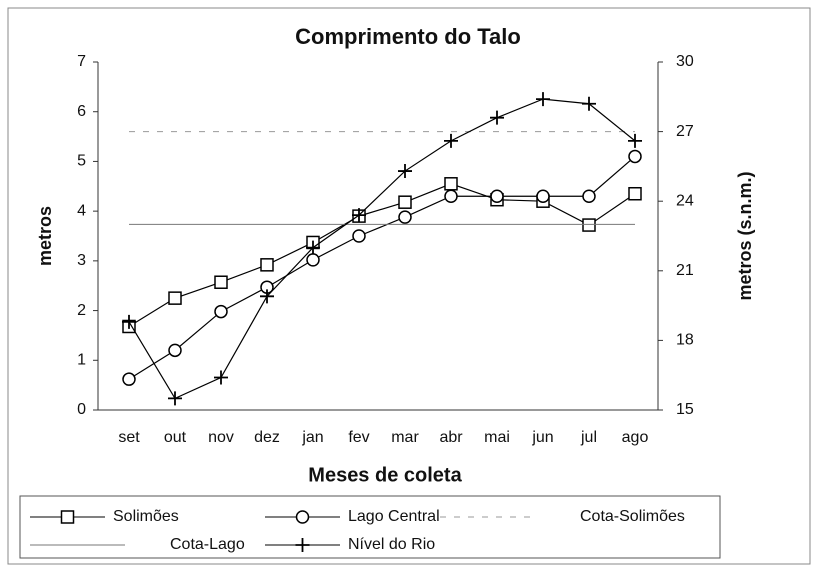 This screenshot has height=578, width=819. What do you see at coordinates (685, 270) in the screenshot?
I see `y2-tick-label: 21` at bounding box center [685, 270].